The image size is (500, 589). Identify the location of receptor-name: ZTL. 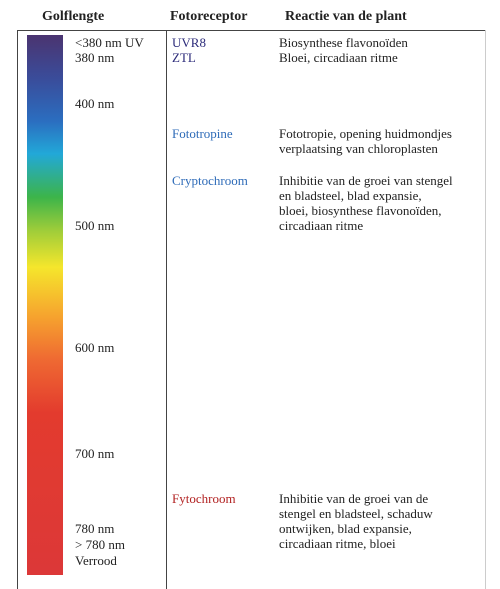
(184, 57).